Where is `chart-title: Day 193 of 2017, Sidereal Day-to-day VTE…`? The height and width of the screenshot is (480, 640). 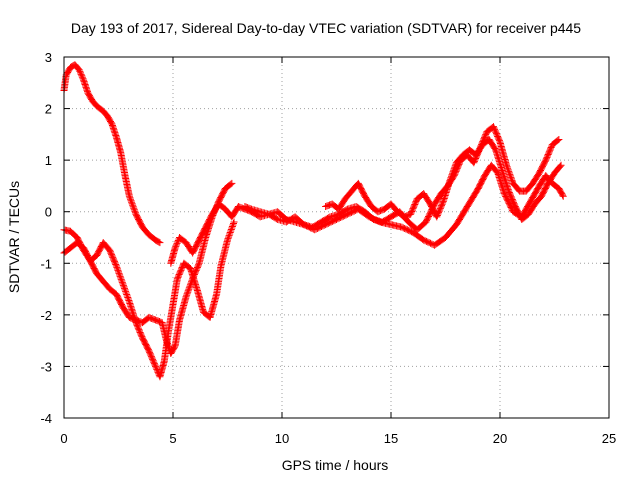
chart-title: Day 193 of 2017, Sidereal Day-to-day VTE… is located at coordinates (326, 28).